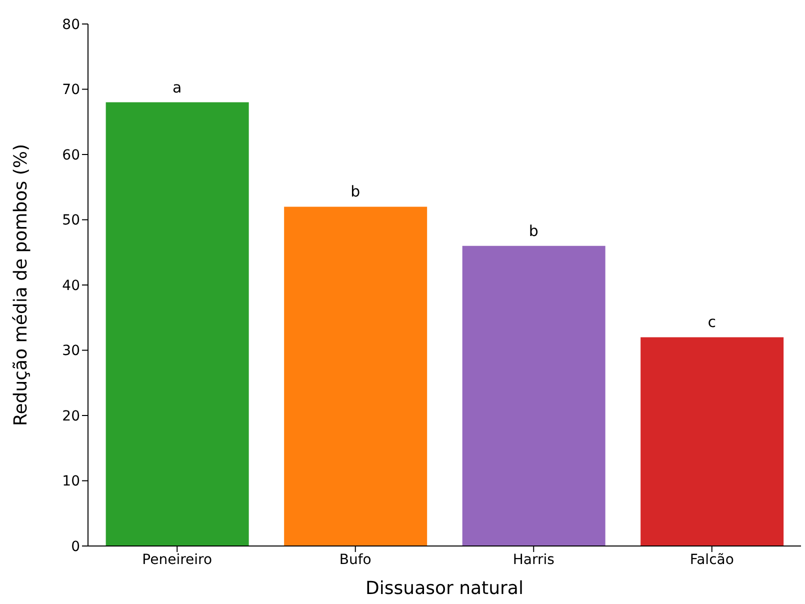  What do you see at coordinates (21, 285) in the screenshot?
I see `y-axis-title: Redução média de pombos (%)` at bounding box center [21, 285].